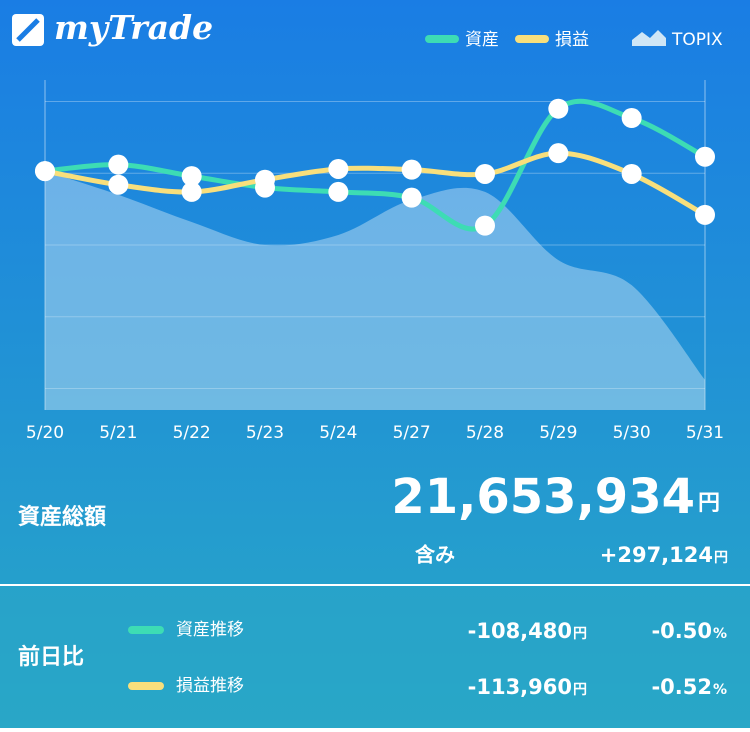  What do you see at coordinates (375, 184) in the screenshot?
I see `series-line` at bounding box center [375, 184].